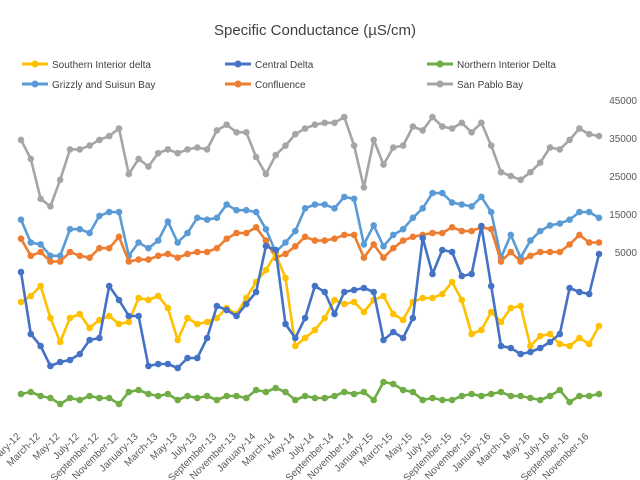  What do you see at coordinates (284, 65) in the screenshot?
I see `legend-label: Central Delta` at bounding box center [284, 65].